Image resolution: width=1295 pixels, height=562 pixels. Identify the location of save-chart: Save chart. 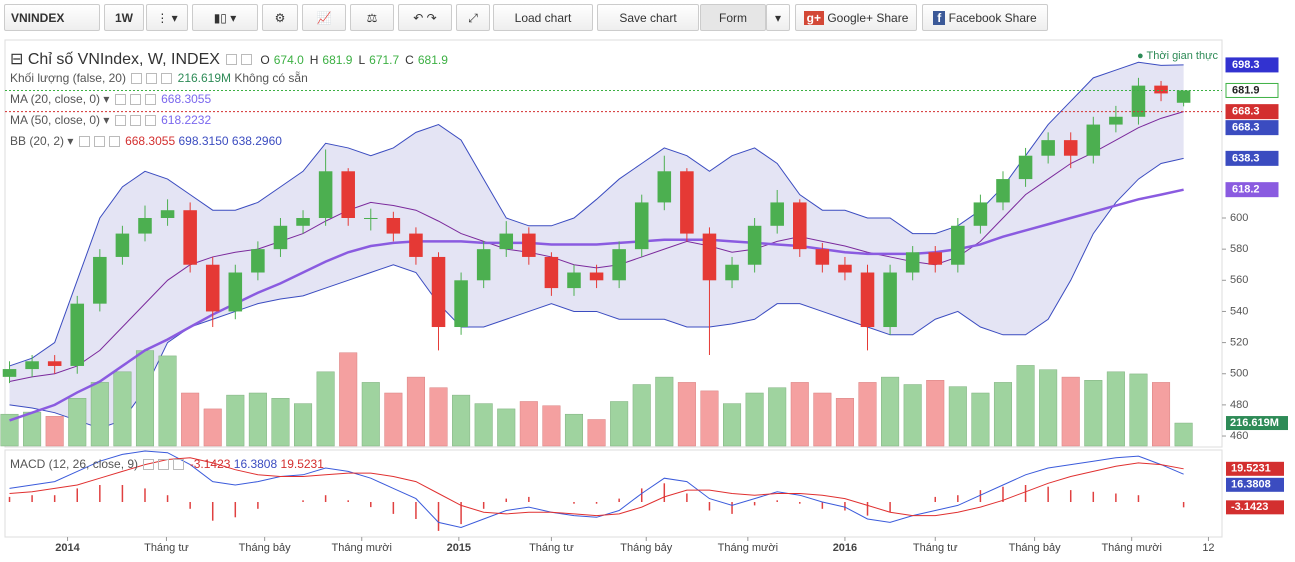
(648, 17).